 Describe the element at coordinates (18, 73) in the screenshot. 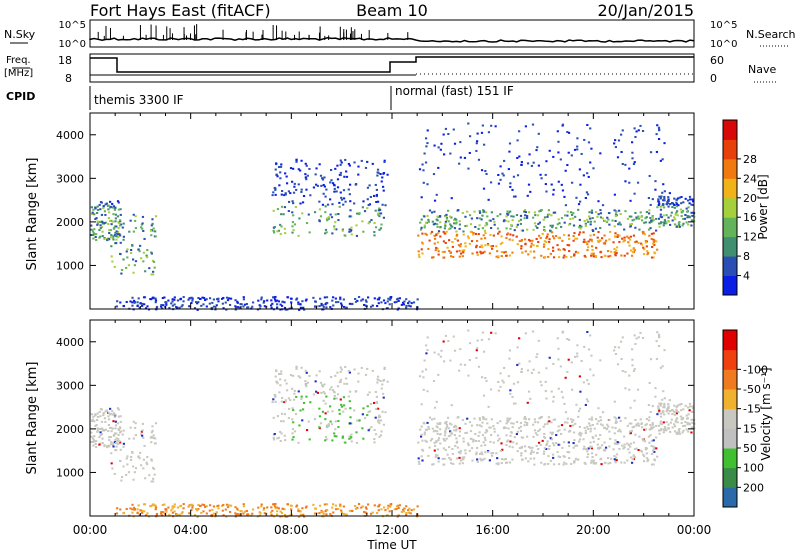

I see `freq-label-2: [MHz]` at that location.